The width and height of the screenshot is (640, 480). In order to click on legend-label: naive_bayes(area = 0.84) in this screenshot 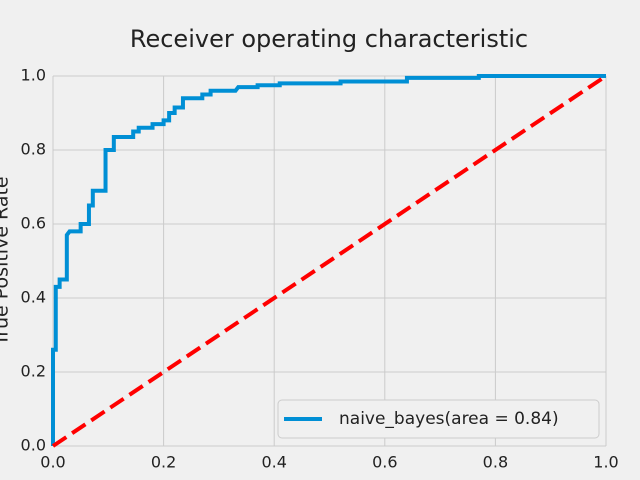, I will do `click(449, 419)`.